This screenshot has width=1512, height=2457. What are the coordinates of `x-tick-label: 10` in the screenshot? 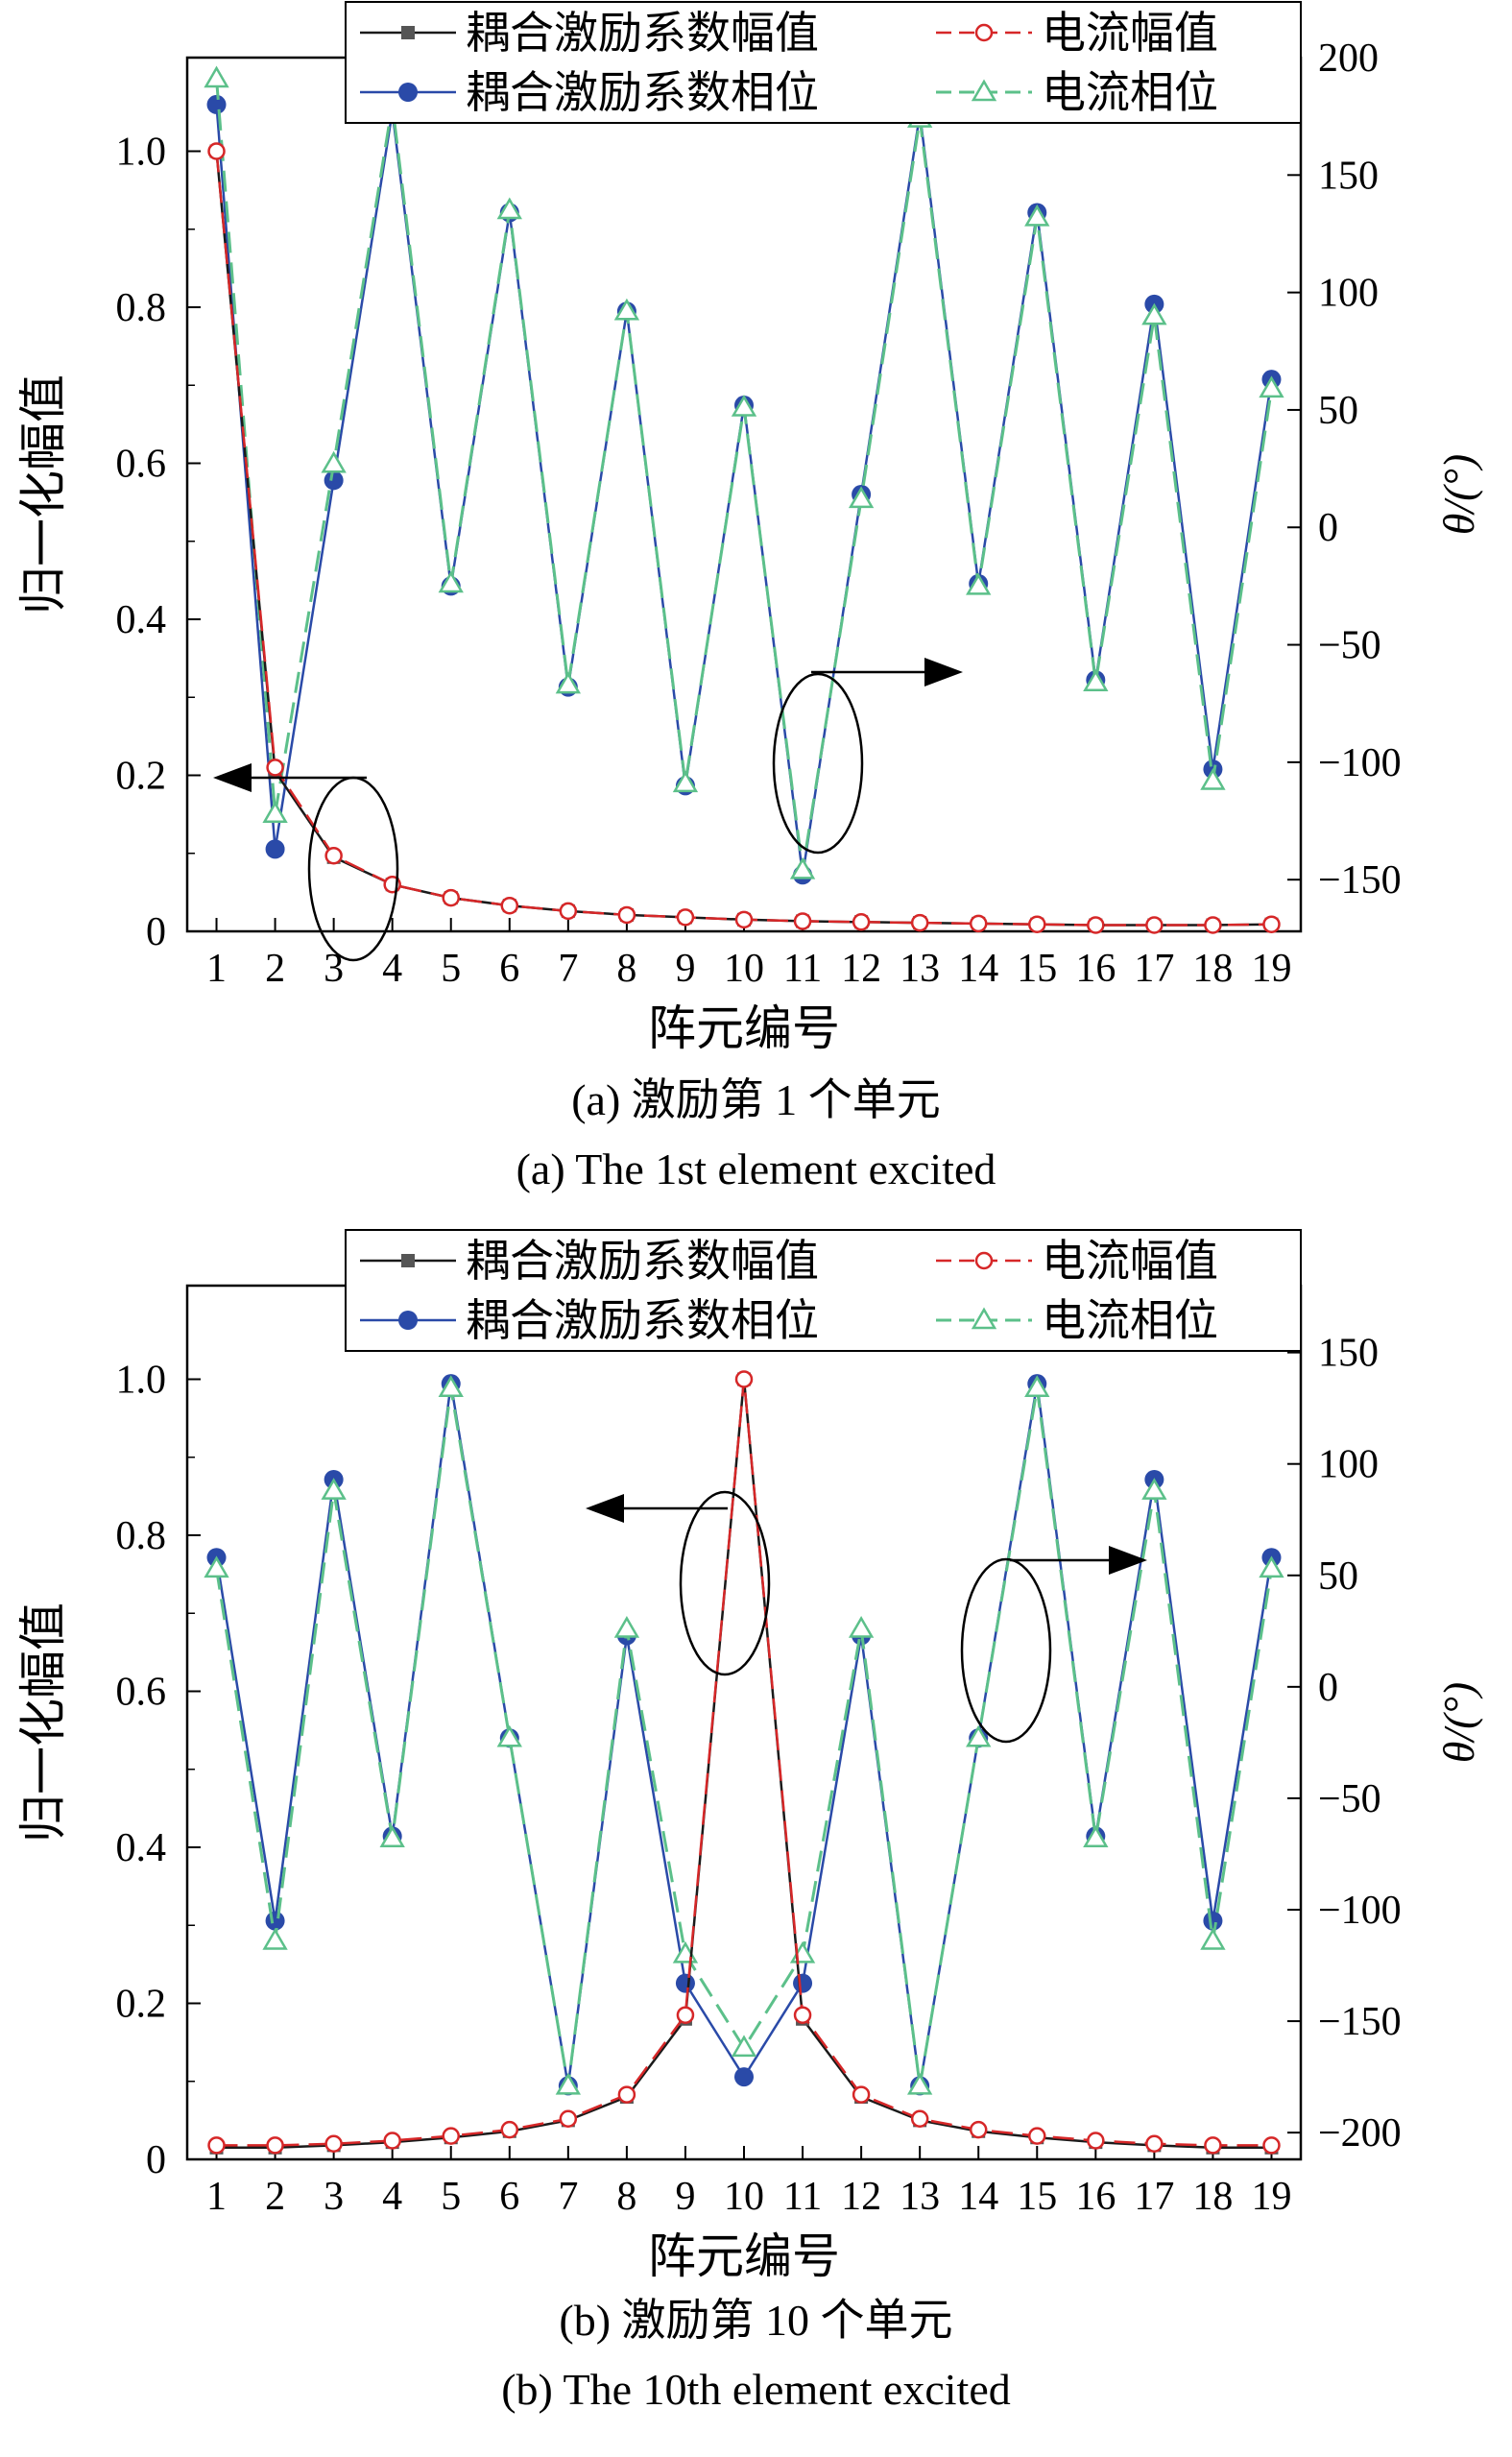 It's located at (744, 2197).